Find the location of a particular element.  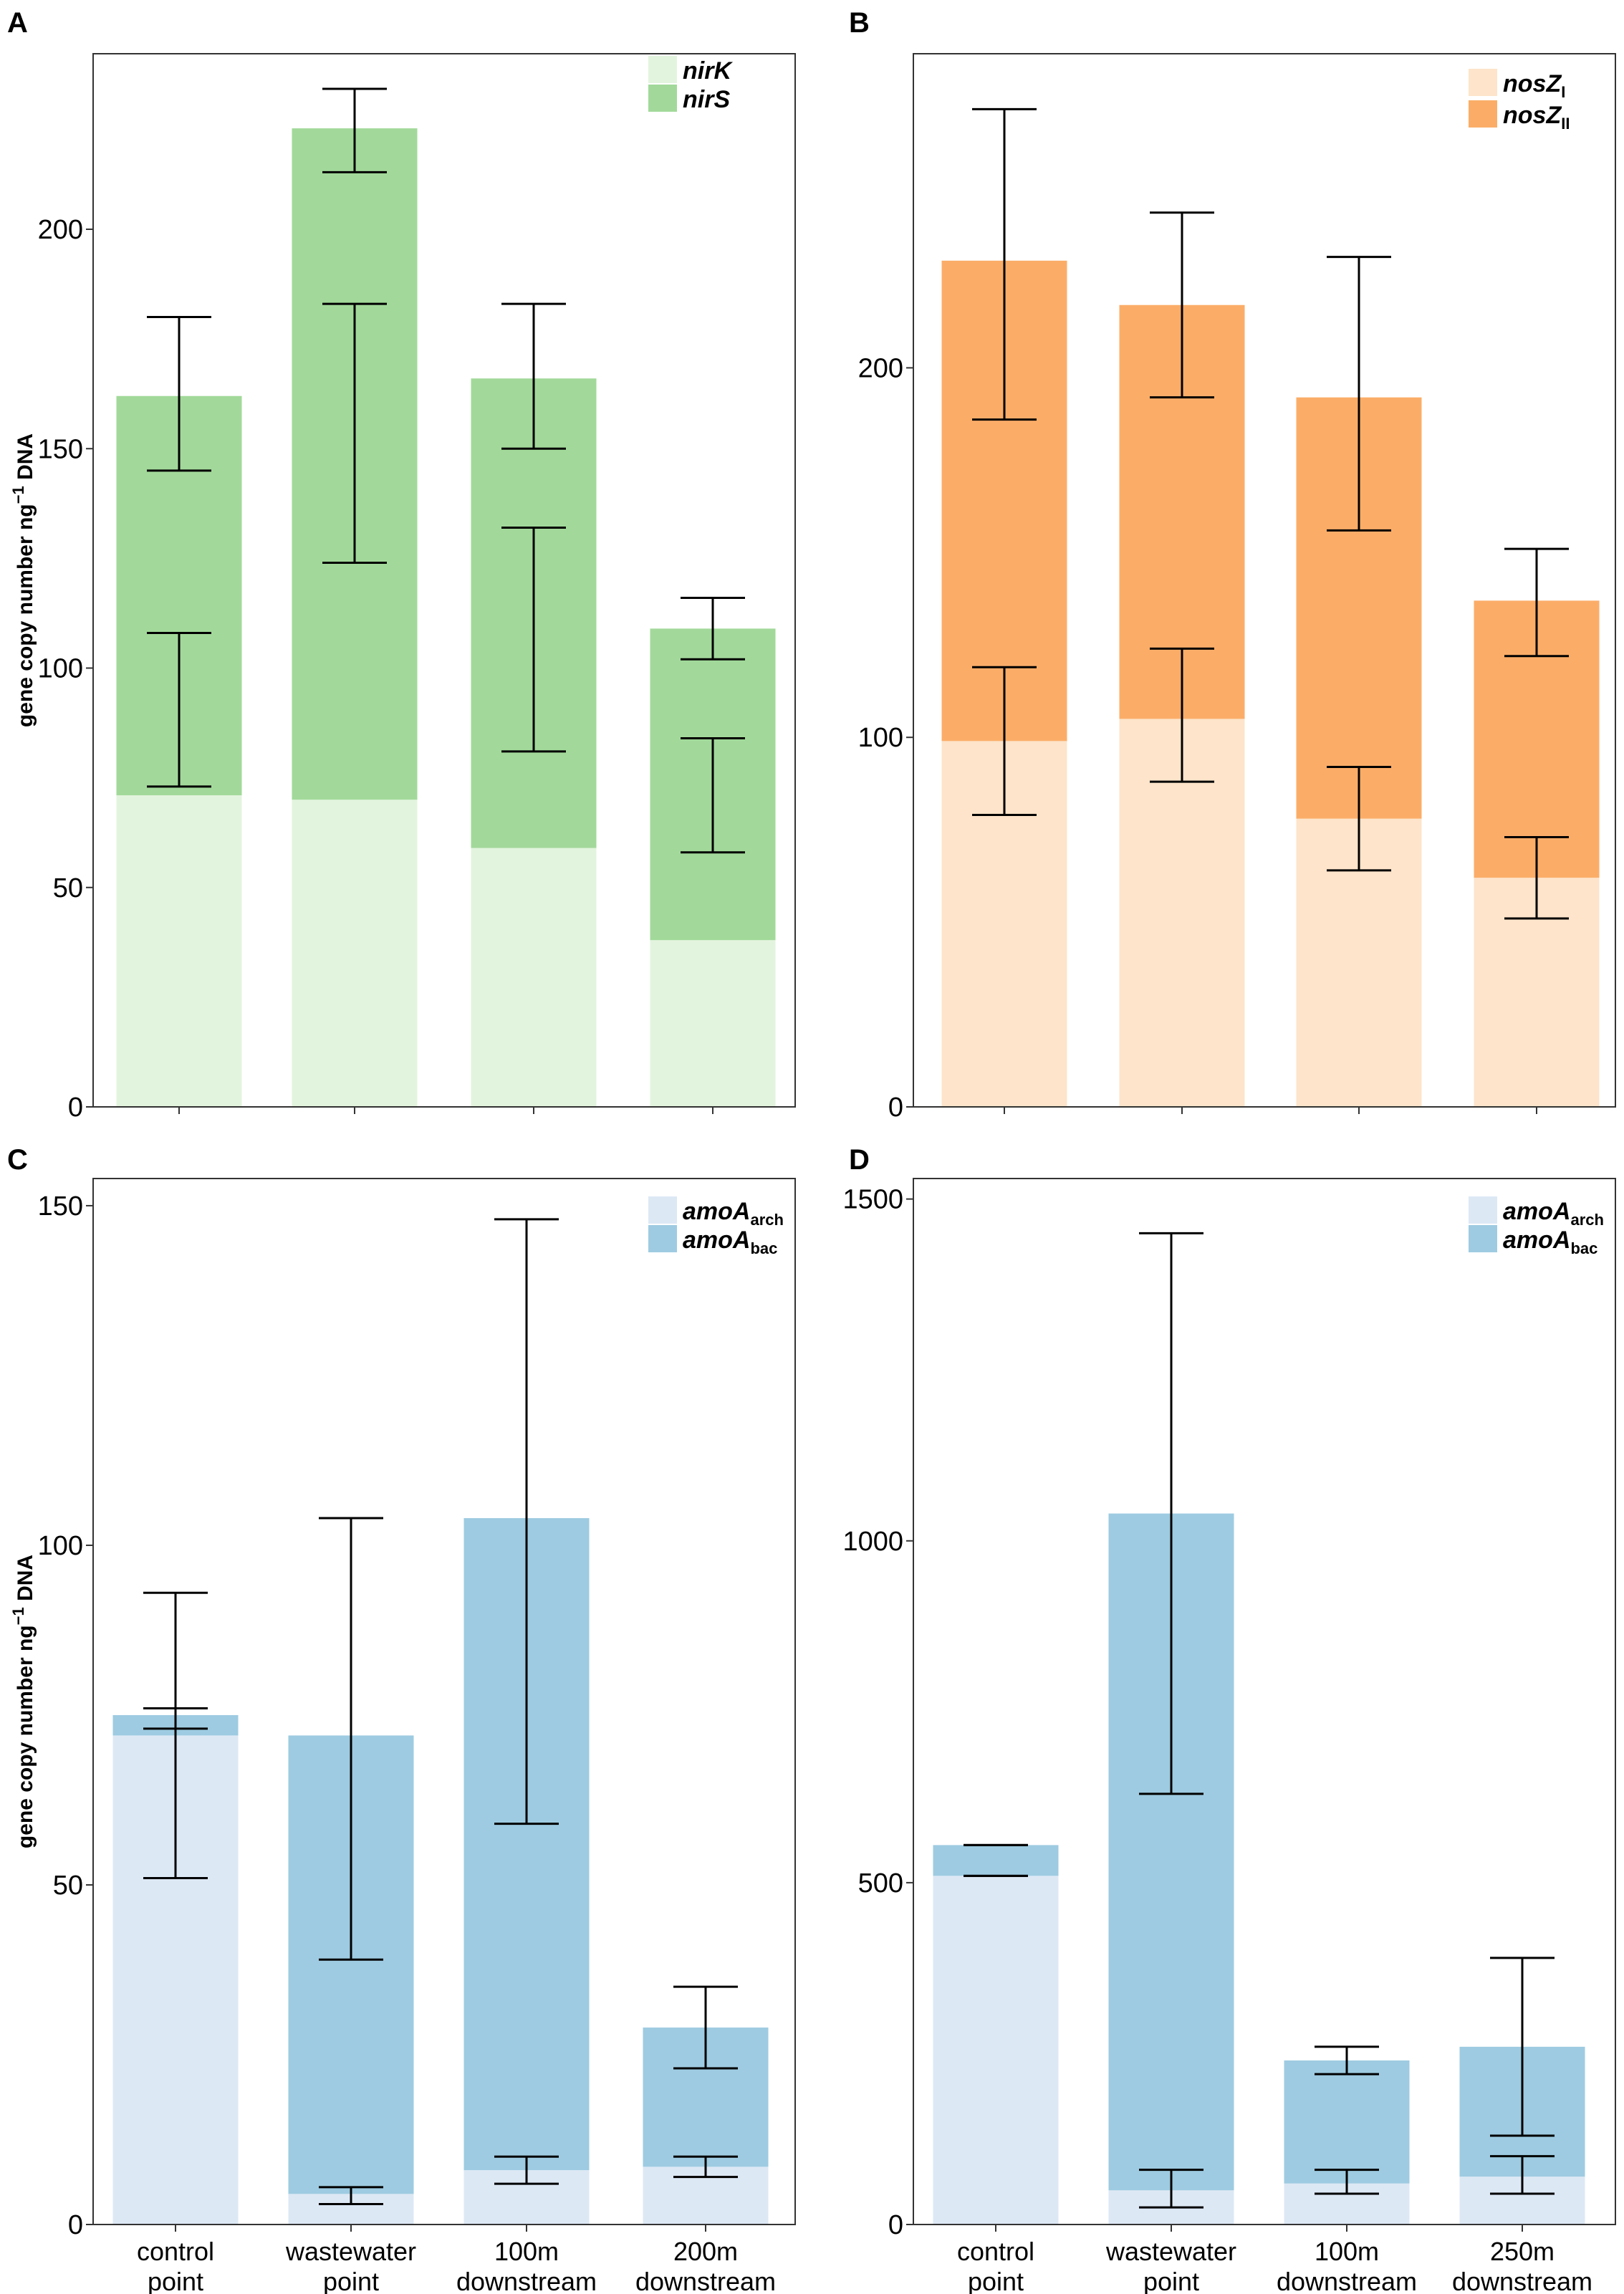

legend-label-nosZII: nosZII is located at coordinates (1536, 118).